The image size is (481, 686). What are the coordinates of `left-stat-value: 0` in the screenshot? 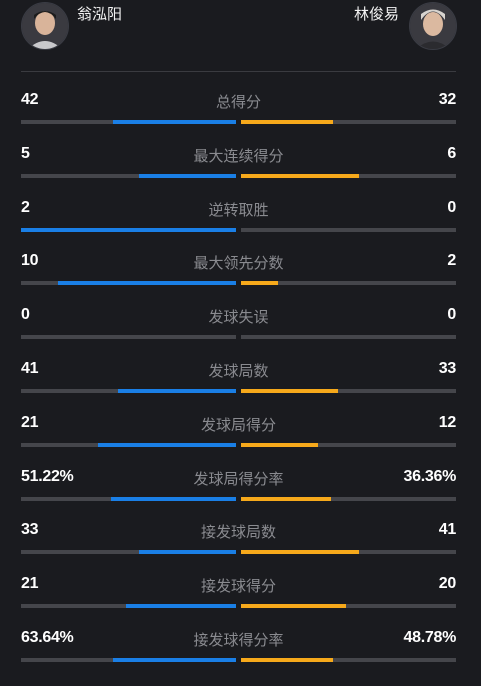 It's located at (25, 315).